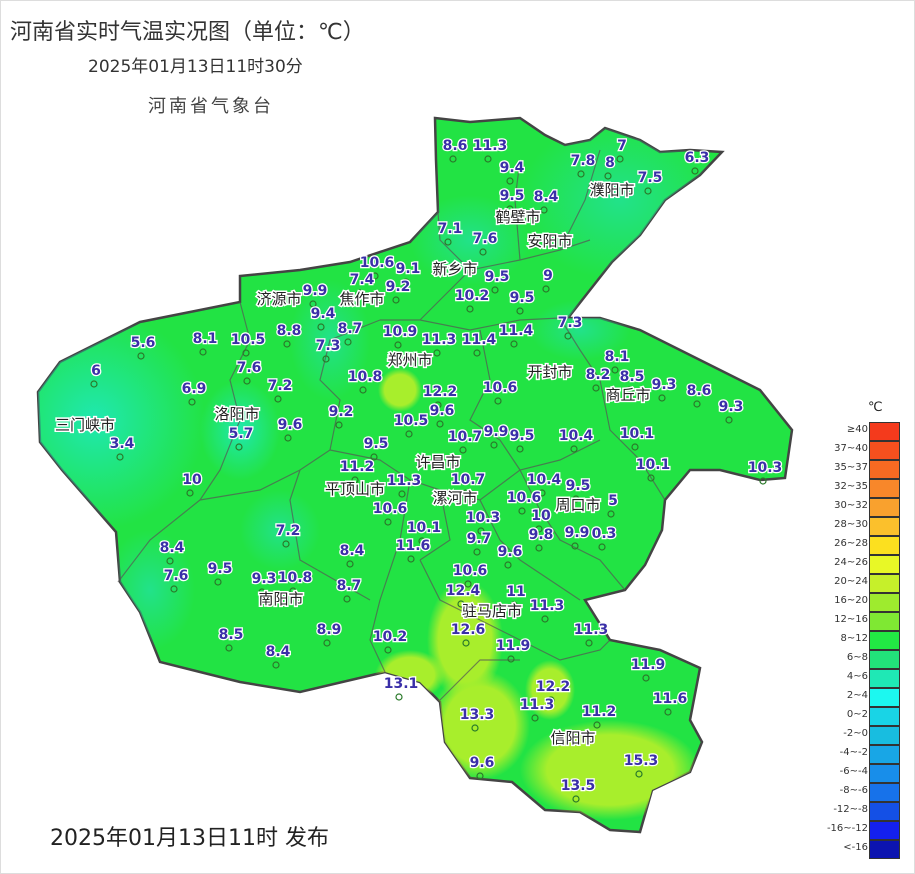 Image resolution: width=915 pixels, height=874 pixels. Describe the element at coordinates (205, 339) in the screenshot. I see `station-temperature: 8.1` at that location.